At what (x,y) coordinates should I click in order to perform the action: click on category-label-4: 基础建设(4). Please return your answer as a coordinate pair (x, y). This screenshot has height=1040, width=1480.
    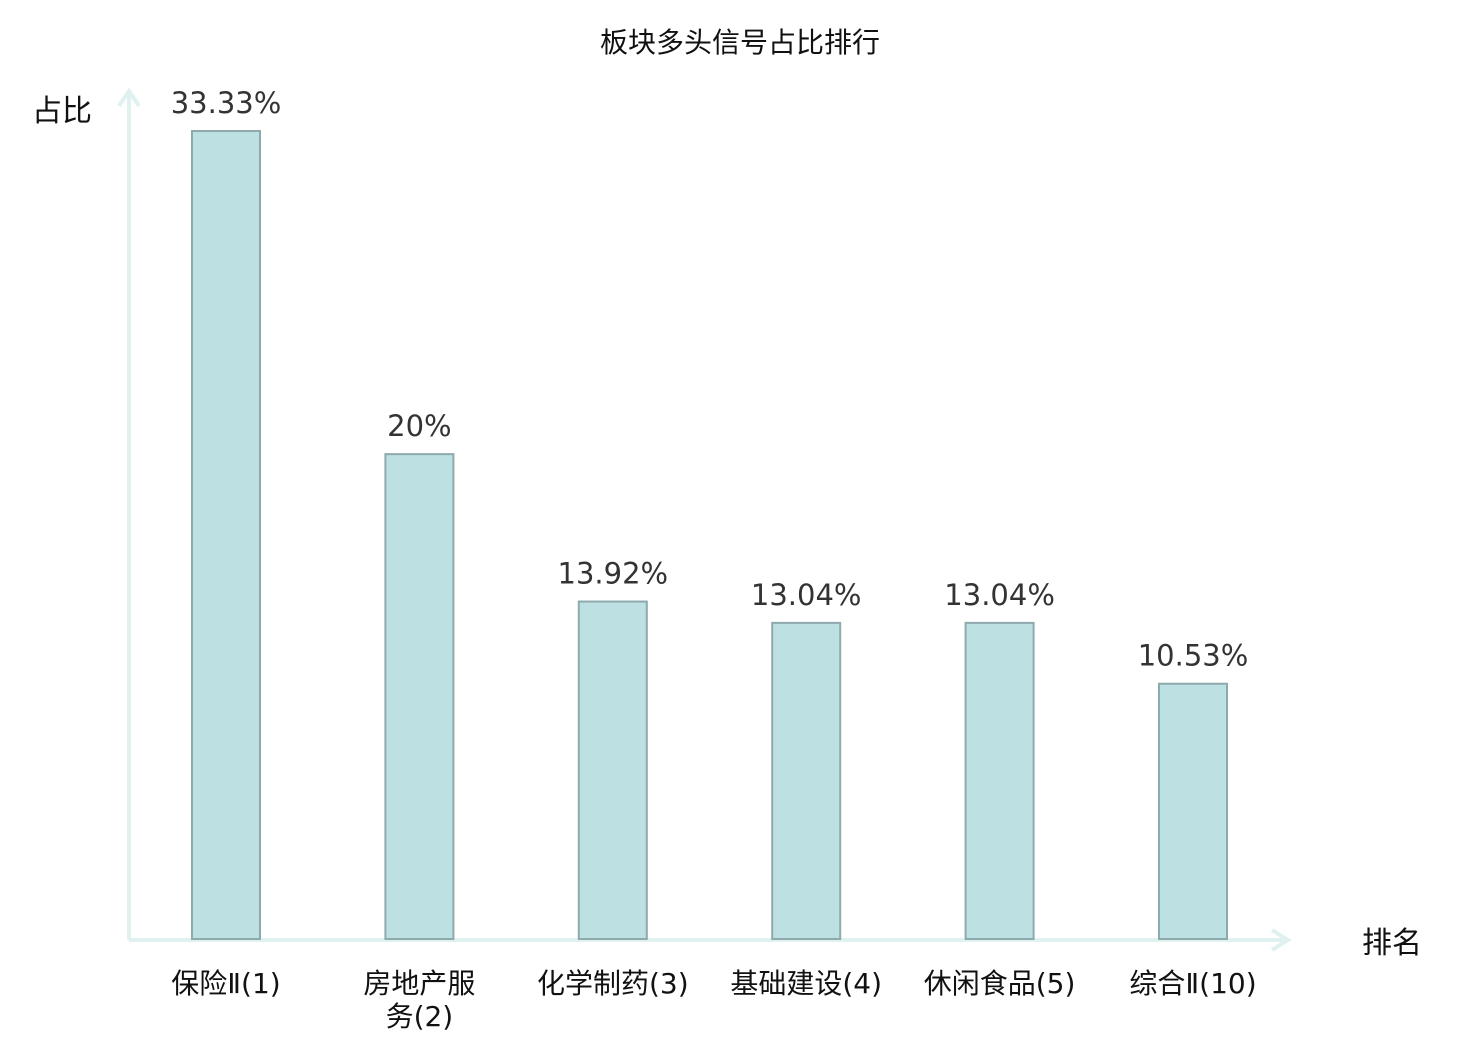
    Looking at the image, I should click on (806, 983).